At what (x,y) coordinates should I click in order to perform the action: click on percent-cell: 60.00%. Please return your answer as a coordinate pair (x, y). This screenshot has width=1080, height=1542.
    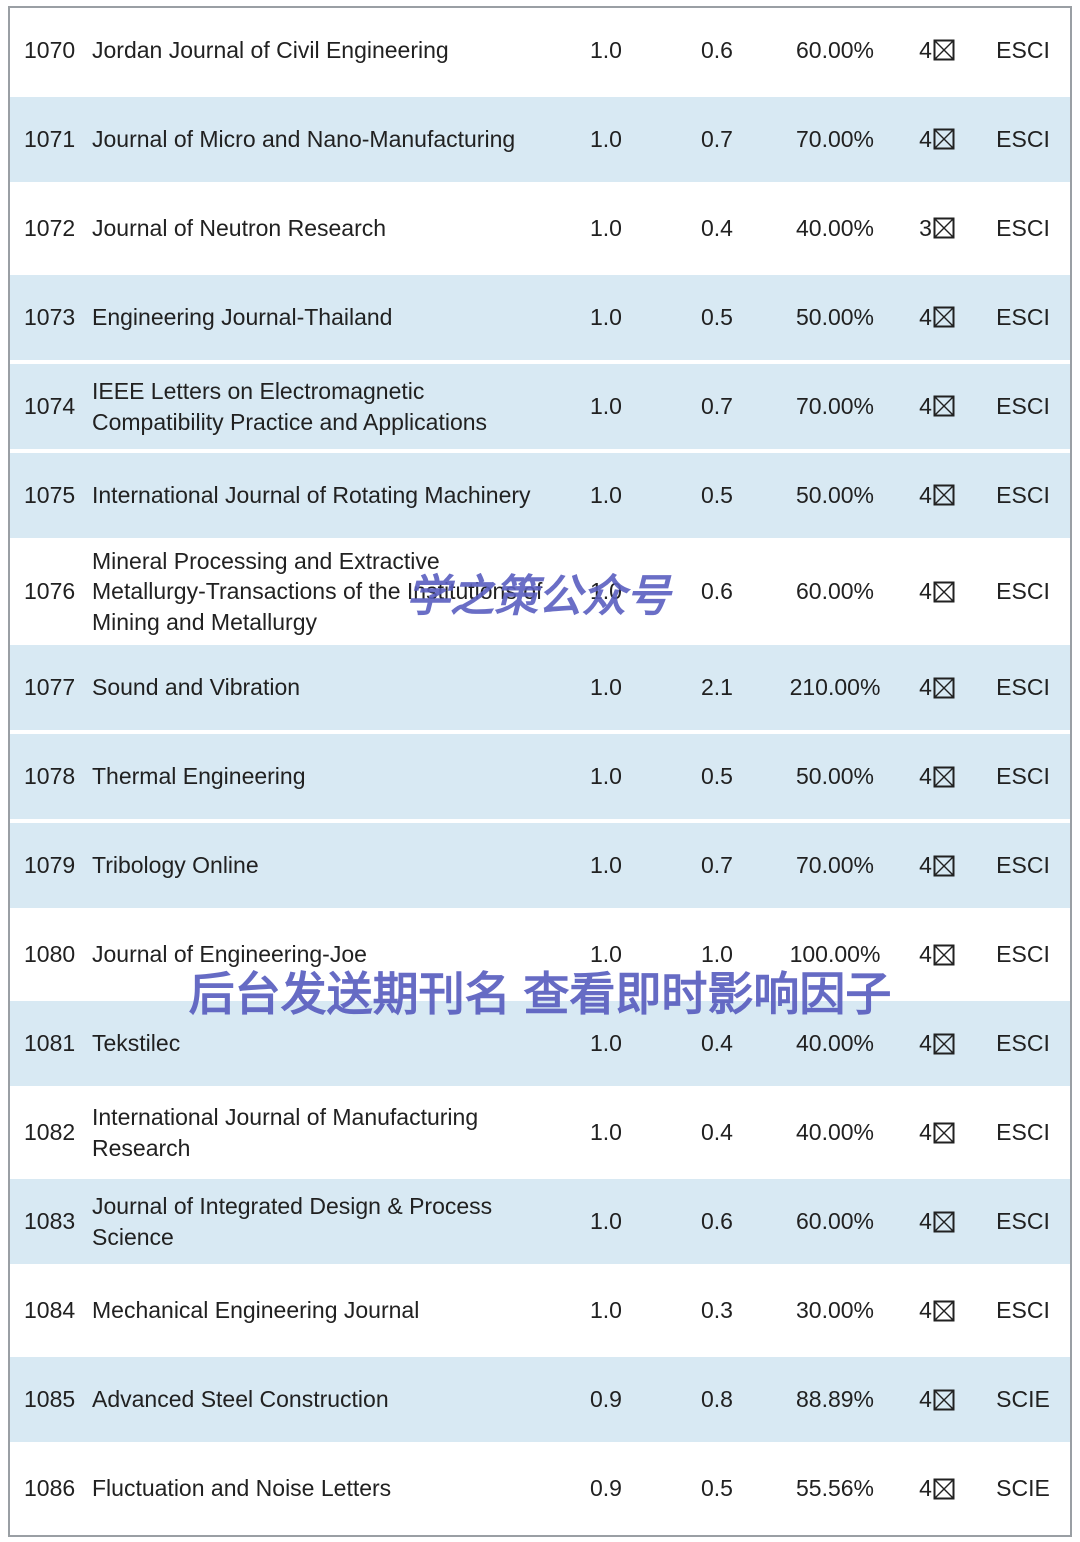
    Looking at the image, I should click on (834, 50).